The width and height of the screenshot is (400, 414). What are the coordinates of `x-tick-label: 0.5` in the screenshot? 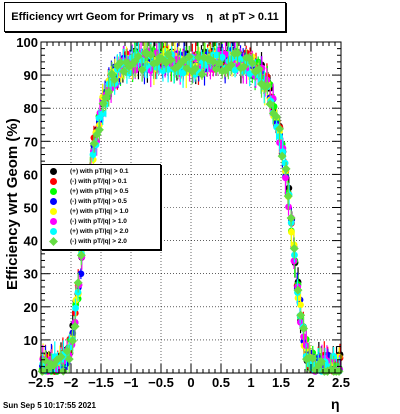 It's located at (221, 382).